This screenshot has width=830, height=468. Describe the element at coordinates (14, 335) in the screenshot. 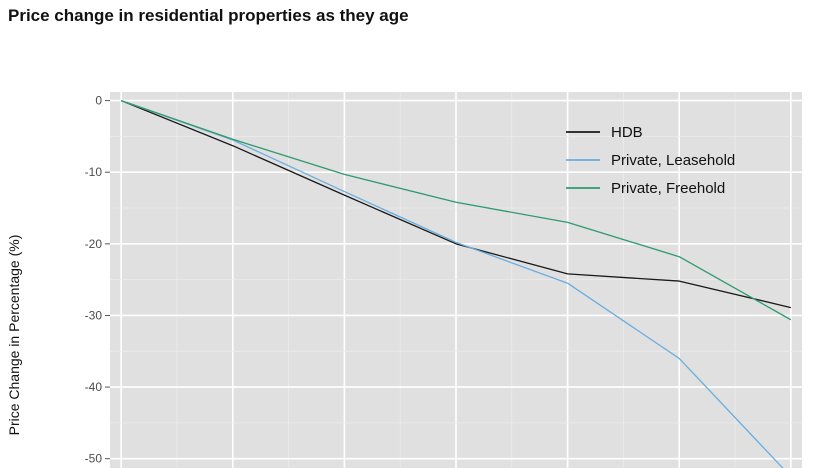

I see `y-axis-title: Price Change in Percentage (%)` at that location.